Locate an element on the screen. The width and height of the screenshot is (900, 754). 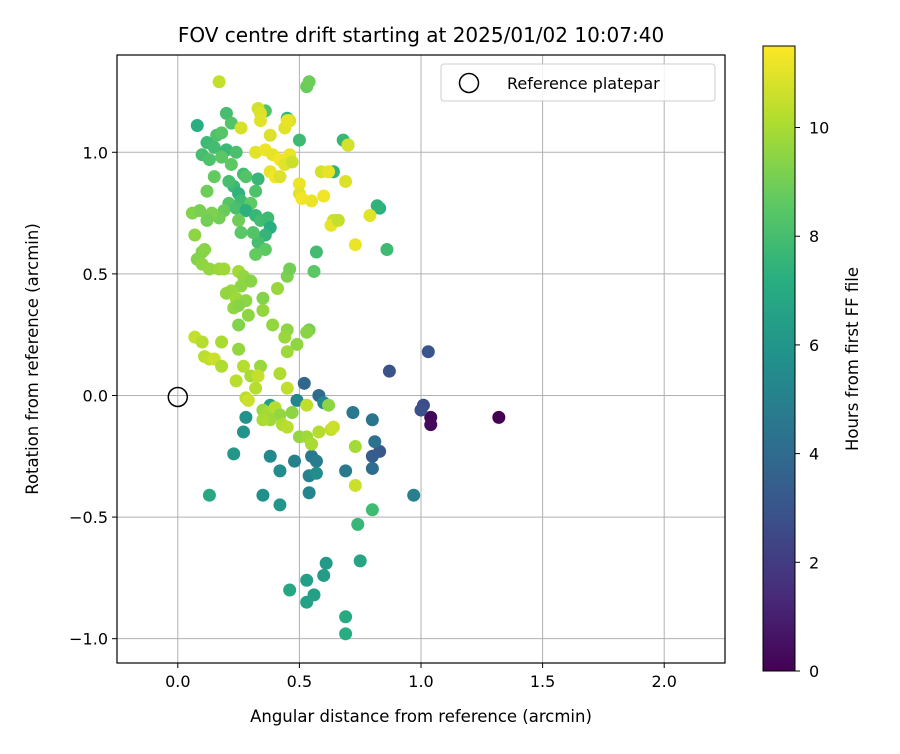
legend-marker is located at coordinates (469, 83).